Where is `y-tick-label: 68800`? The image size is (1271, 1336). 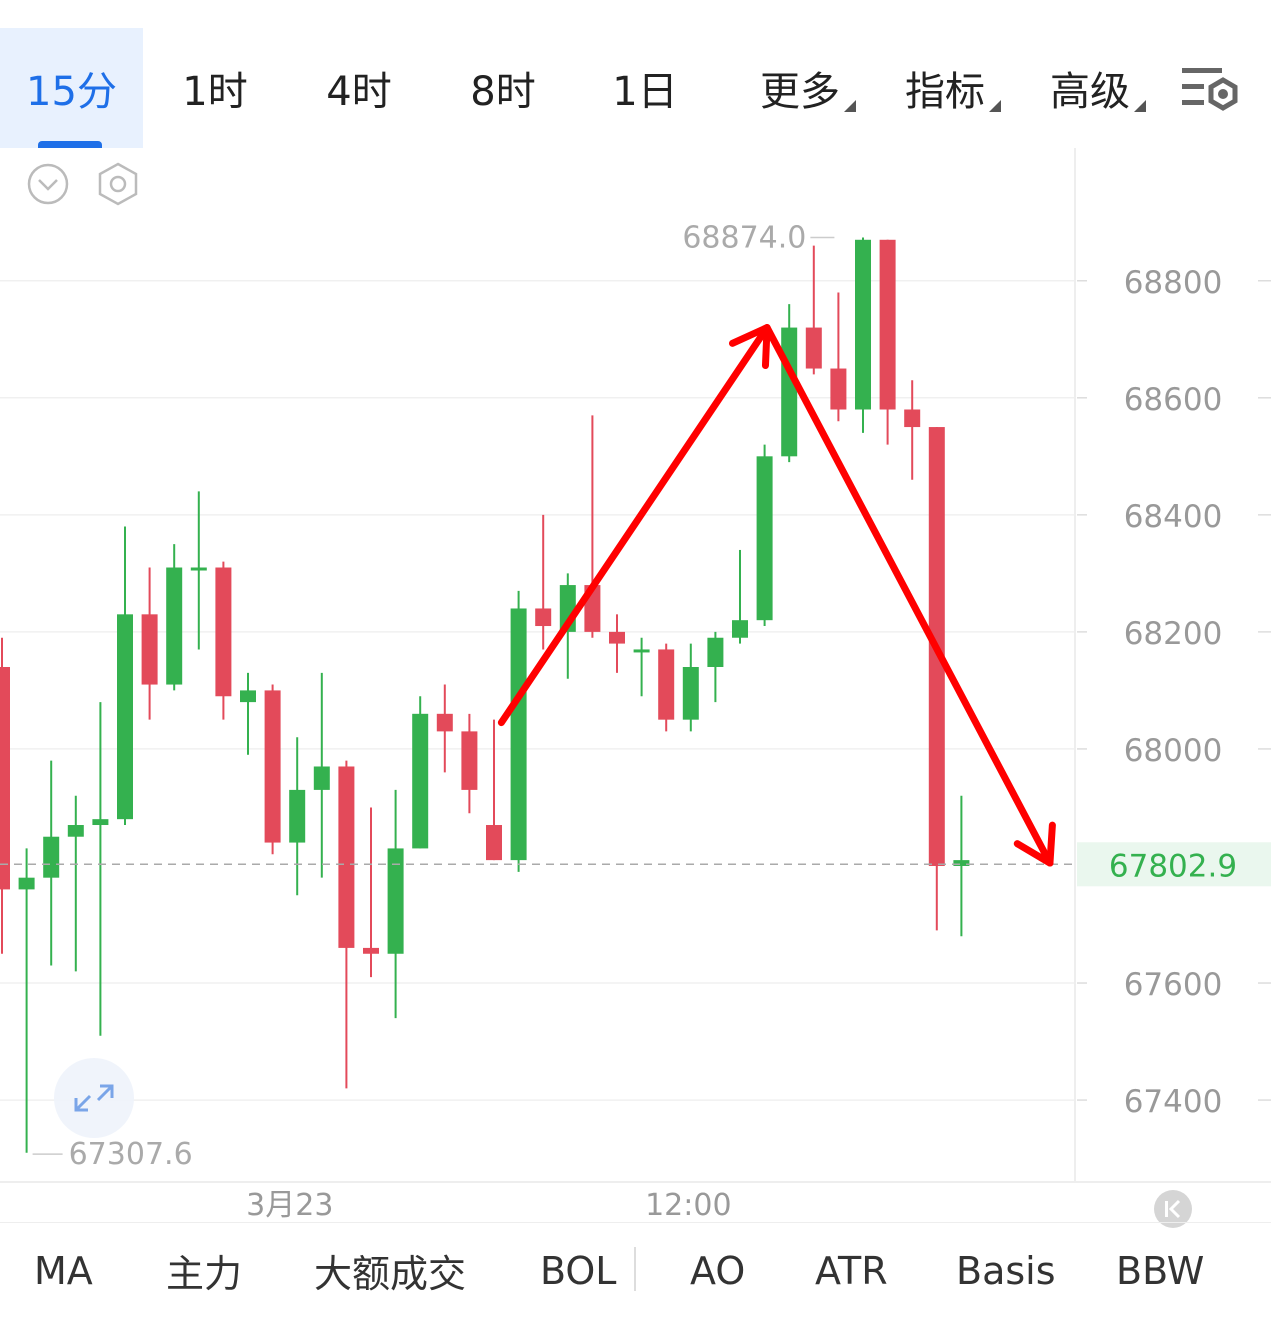
y-tick-label: 68800 is located at coordinates (1173, 283).